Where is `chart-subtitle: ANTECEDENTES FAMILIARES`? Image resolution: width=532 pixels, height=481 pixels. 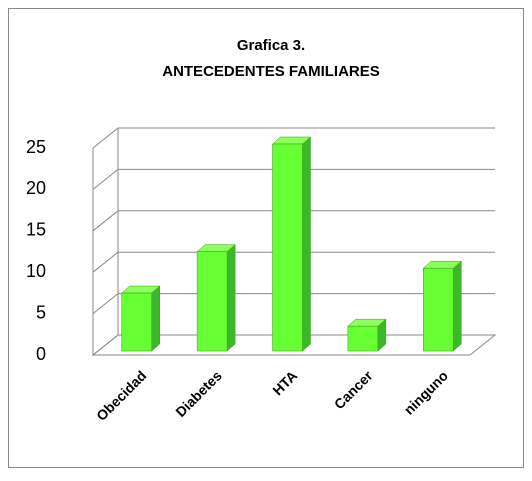 chart-subtitle: ANTECEDENTES FAMILIARES is located at coordinates (271, 71).